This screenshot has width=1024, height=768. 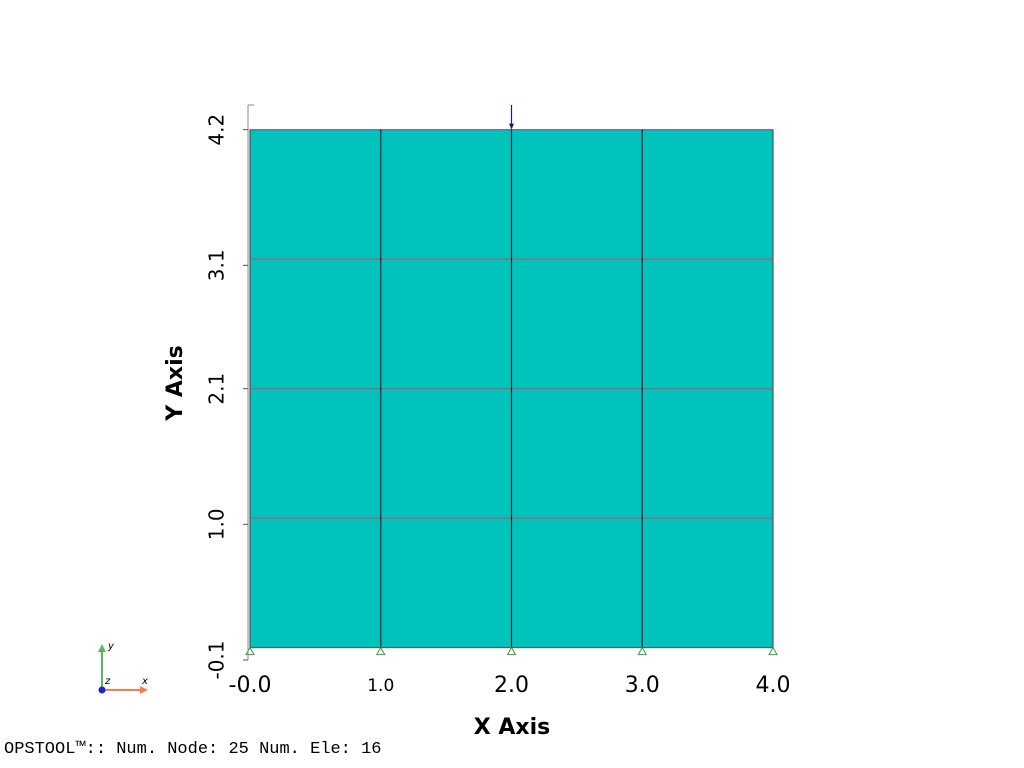 What do you see at coordinates (175, 383) in the screenshot?
I see `y-axis-title: Y Axis` at bounding box center [175, 383].